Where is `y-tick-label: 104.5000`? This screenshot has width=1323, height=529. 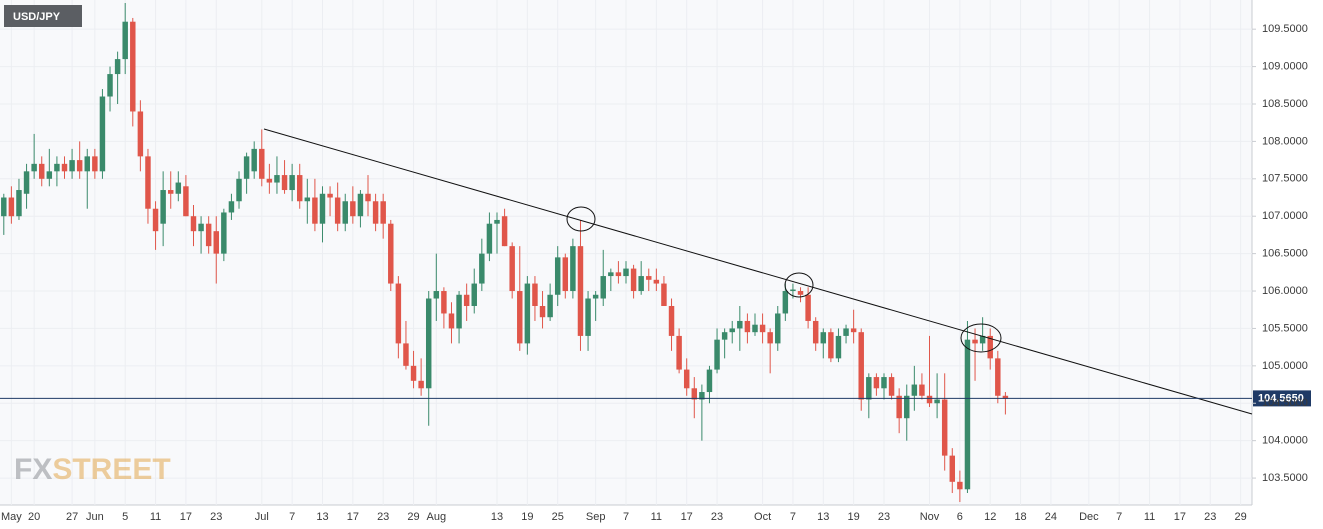 y-tick-label: 104.5000 is located at coordinates (1285, 403).